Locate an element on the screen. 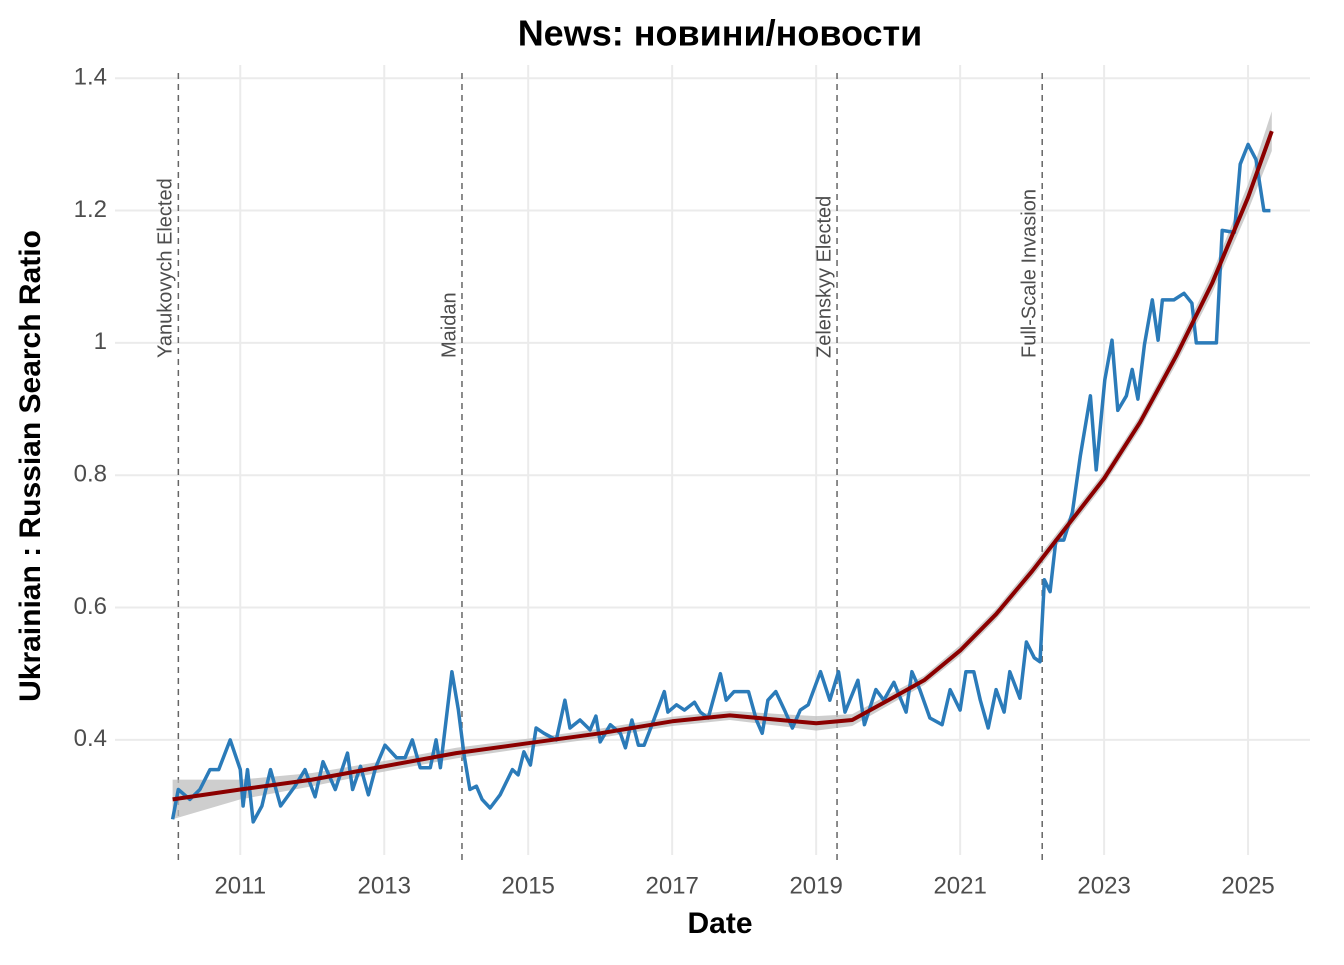 The image size is (1344, 965). x-tick-label: 2017 is located at coordinates (671, 885).